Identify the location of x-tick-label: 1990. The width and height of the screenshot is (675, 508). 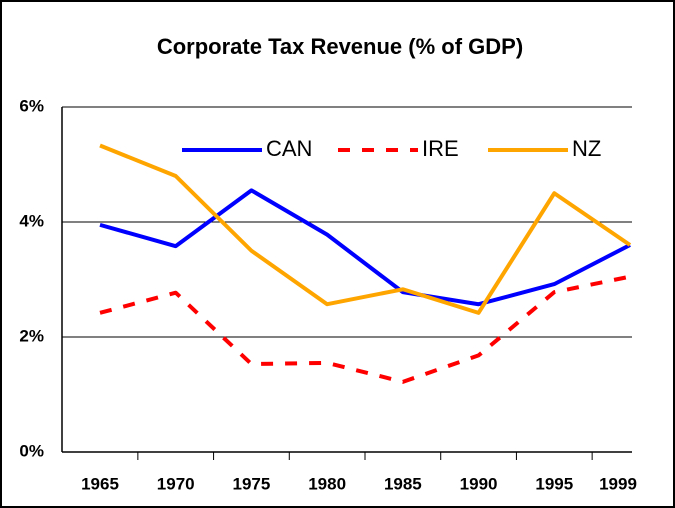
(479, 483).